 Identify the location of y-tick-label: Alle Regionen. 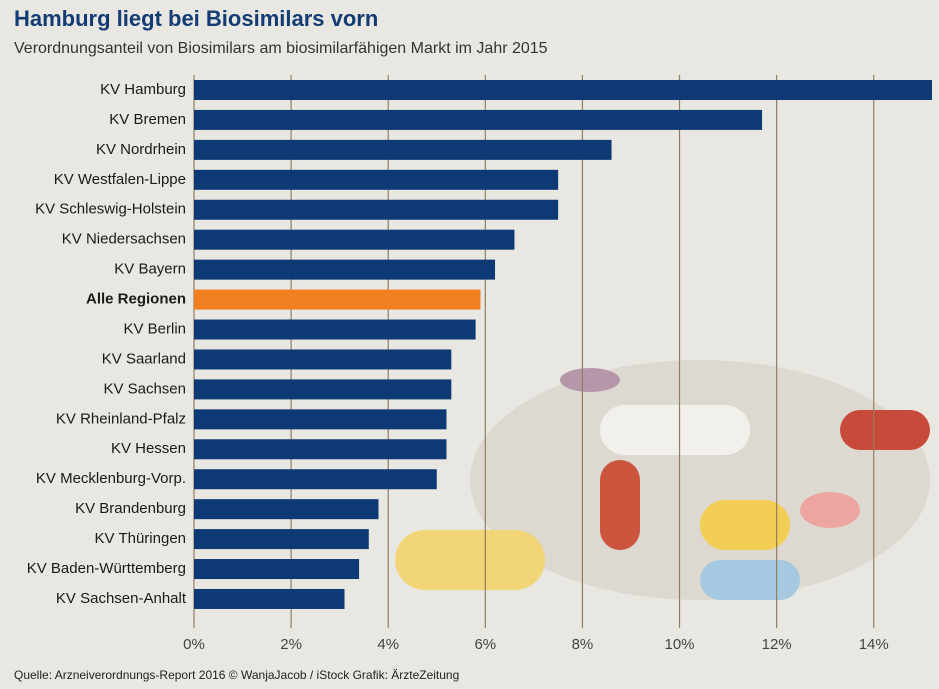
(136, 299).